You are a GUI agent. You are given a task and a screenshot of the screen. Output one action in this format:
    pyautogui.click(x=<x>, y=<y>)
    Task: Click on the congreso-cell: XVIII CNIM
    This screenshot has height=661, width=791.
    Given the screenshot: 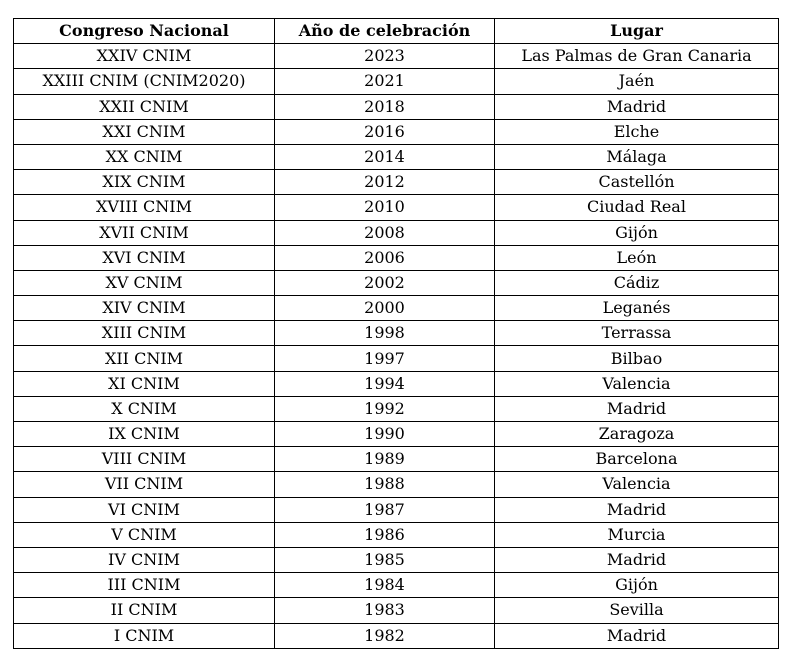 What is the action you would take?
    pyautogui.click(x=144, y=207)
    